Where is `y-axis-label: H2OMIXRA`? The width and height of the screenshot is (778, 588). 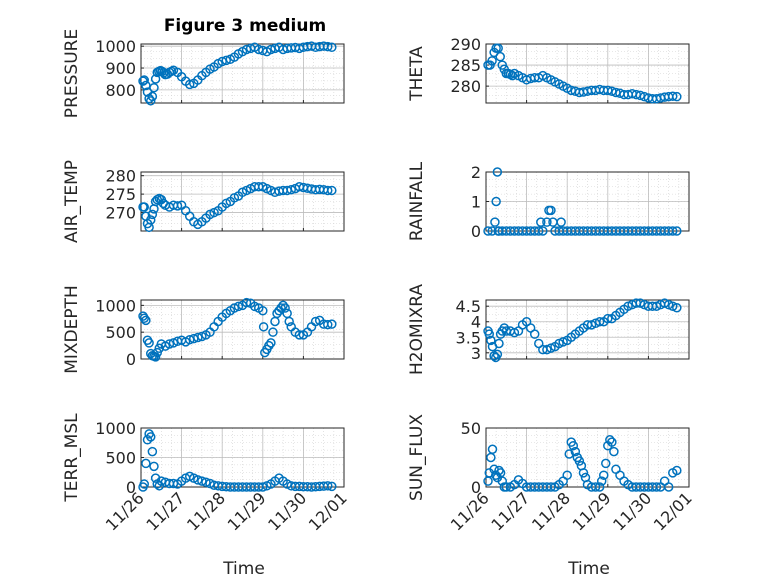
y-axis-label: H2OMIXRA is located at coordinates (417, 329).